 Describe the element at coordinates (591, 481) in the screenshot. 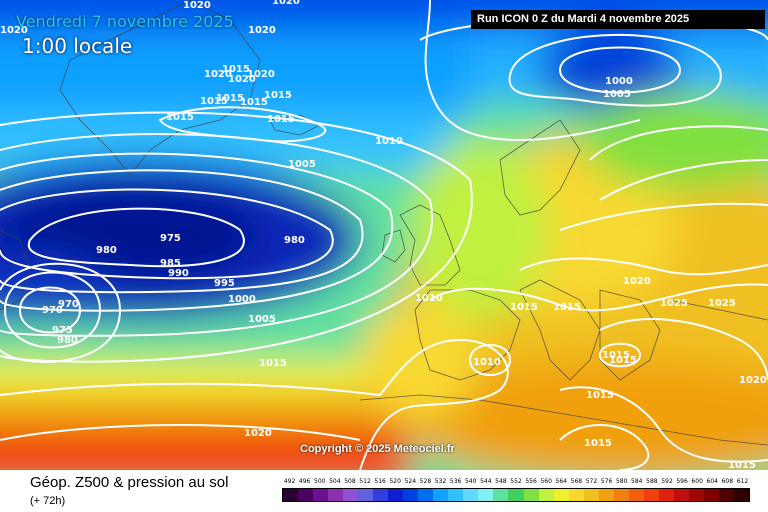

I see `legend-value: 572` at that location.